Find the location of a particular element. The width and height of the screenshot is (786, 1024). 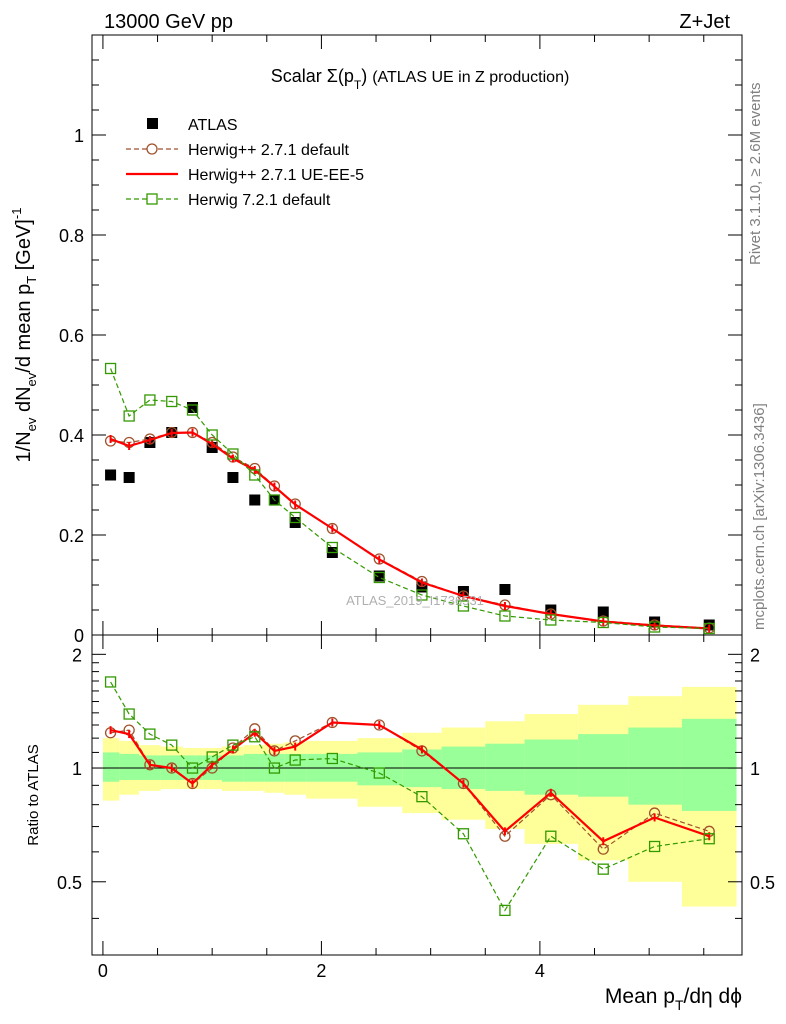

plot-title: Scalar Σ(pT) (ATLAS UE in Z production) is located at coordinates (420, 79).